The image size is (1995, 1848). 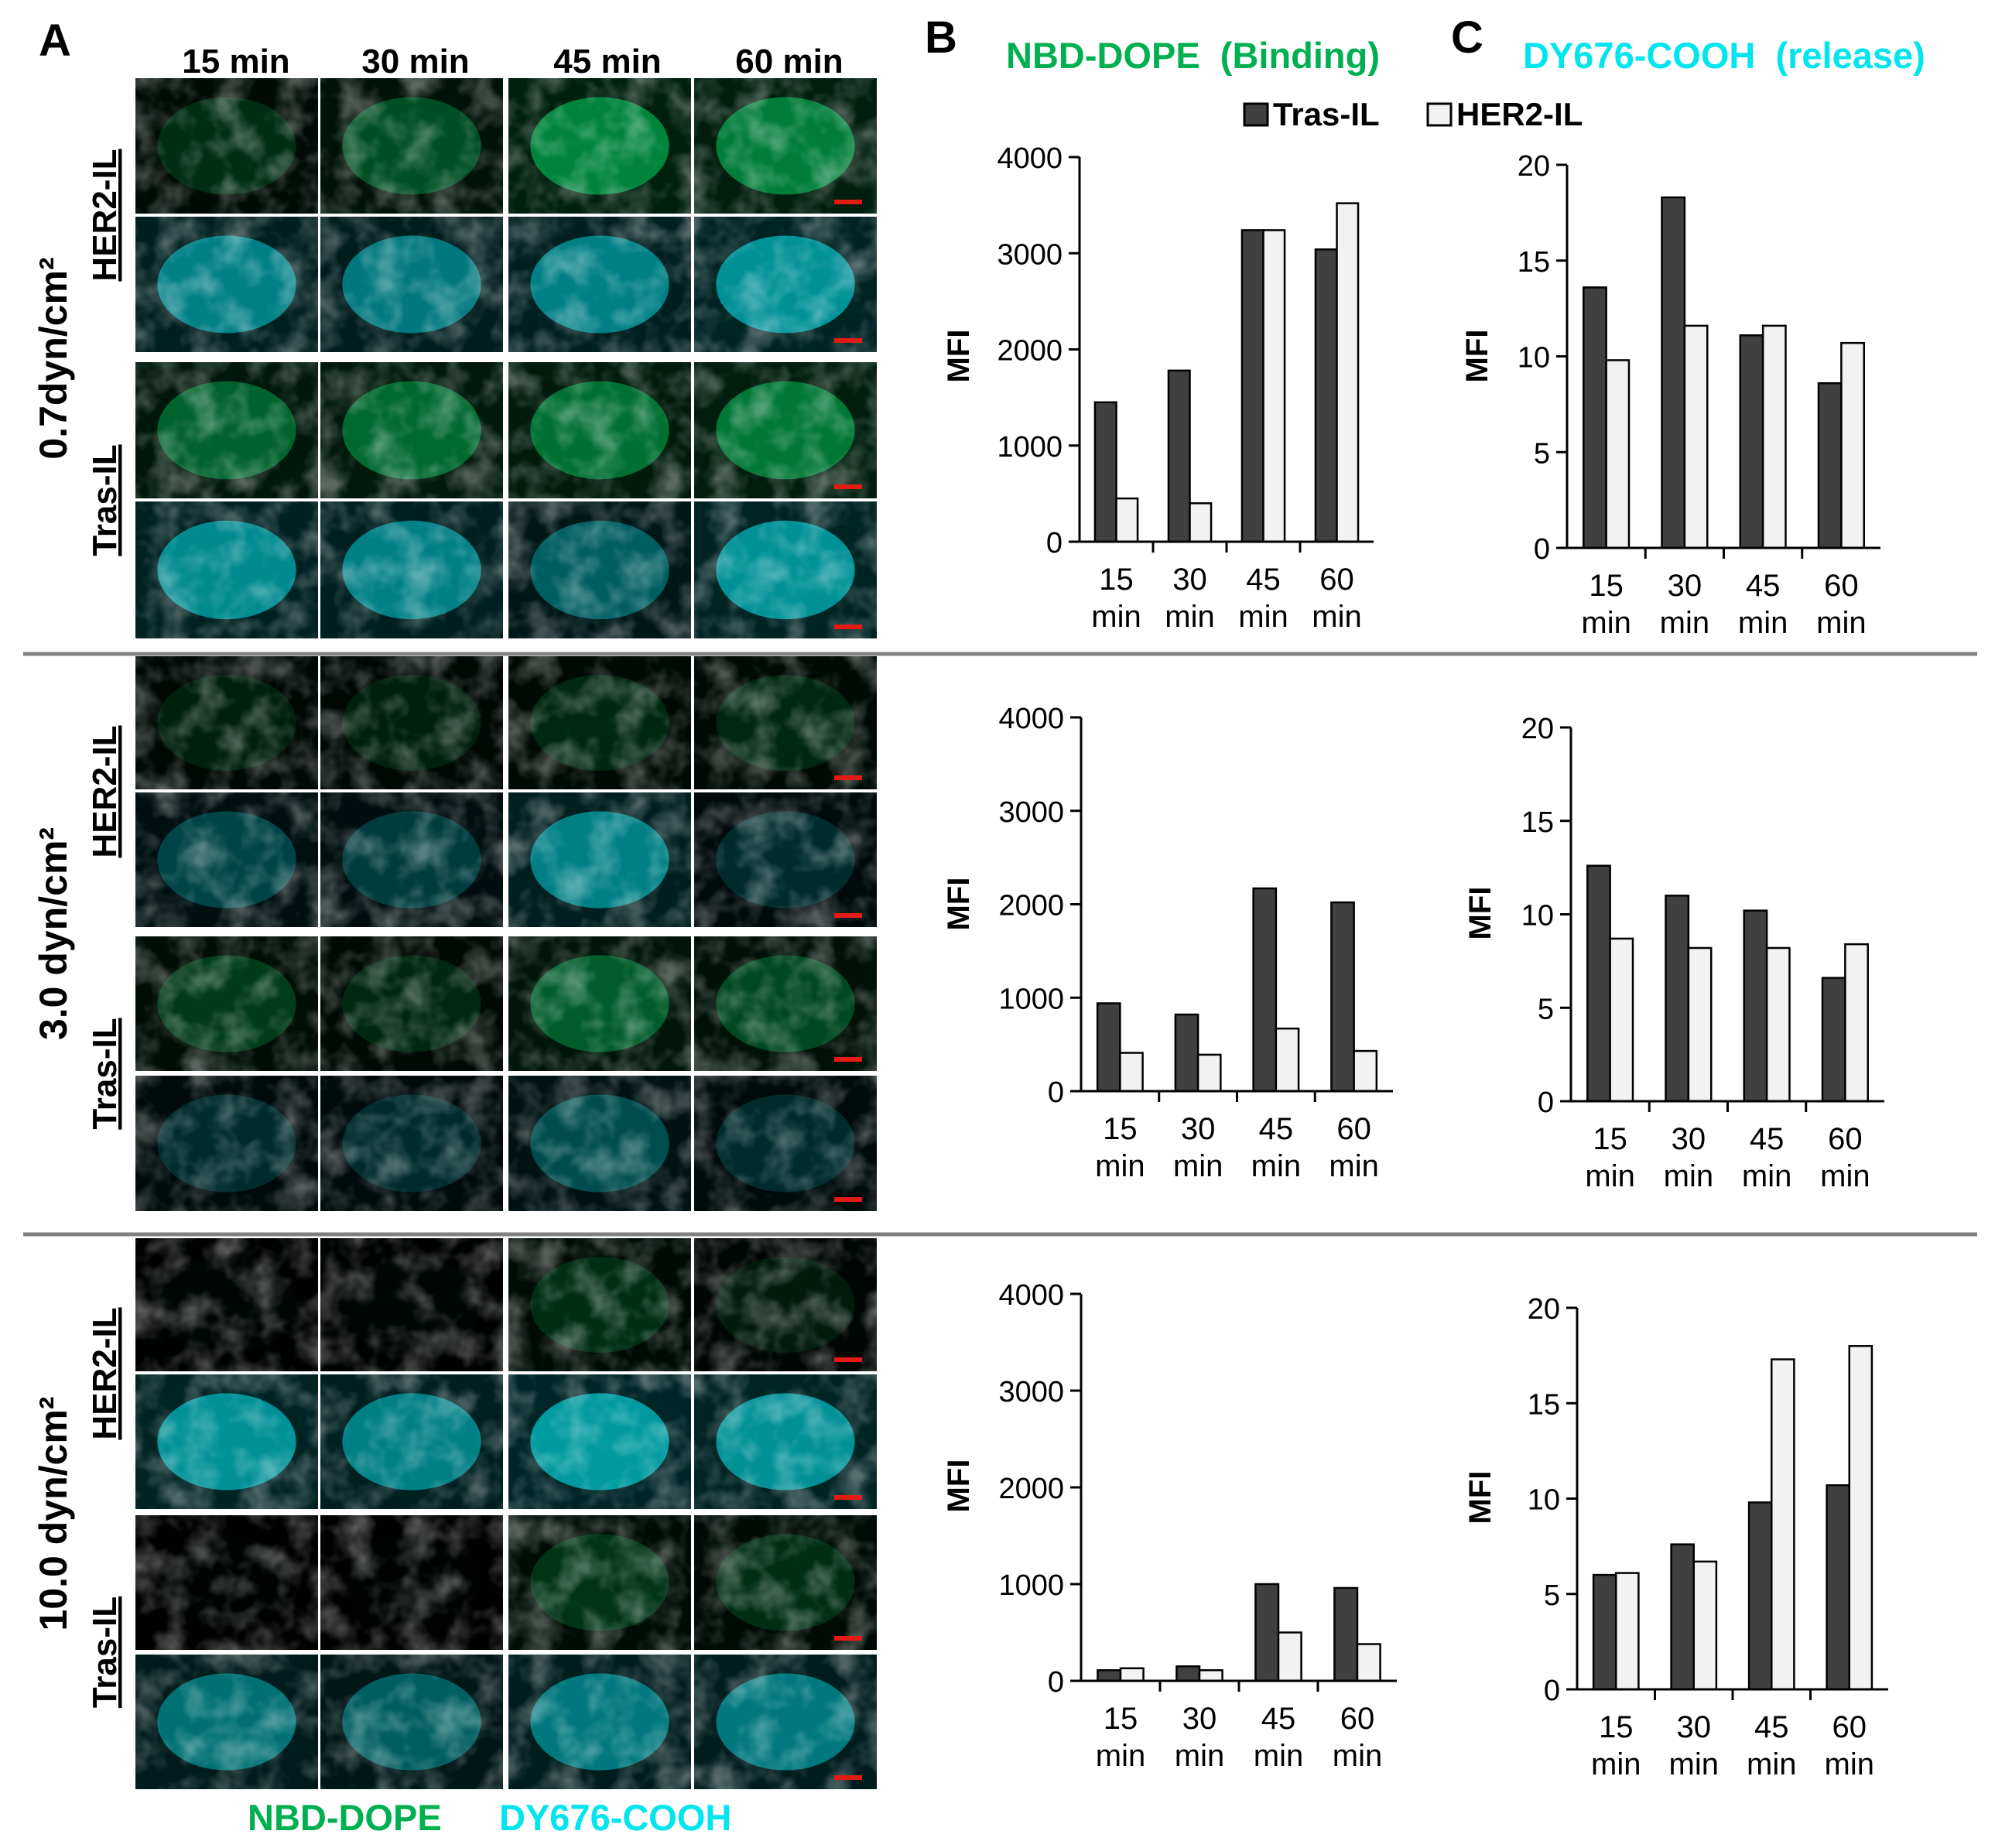 What do you see at coordinates (941, 37) in the screenshot?
I see `panel-letter-b: B` at bounding box center [941, 37].